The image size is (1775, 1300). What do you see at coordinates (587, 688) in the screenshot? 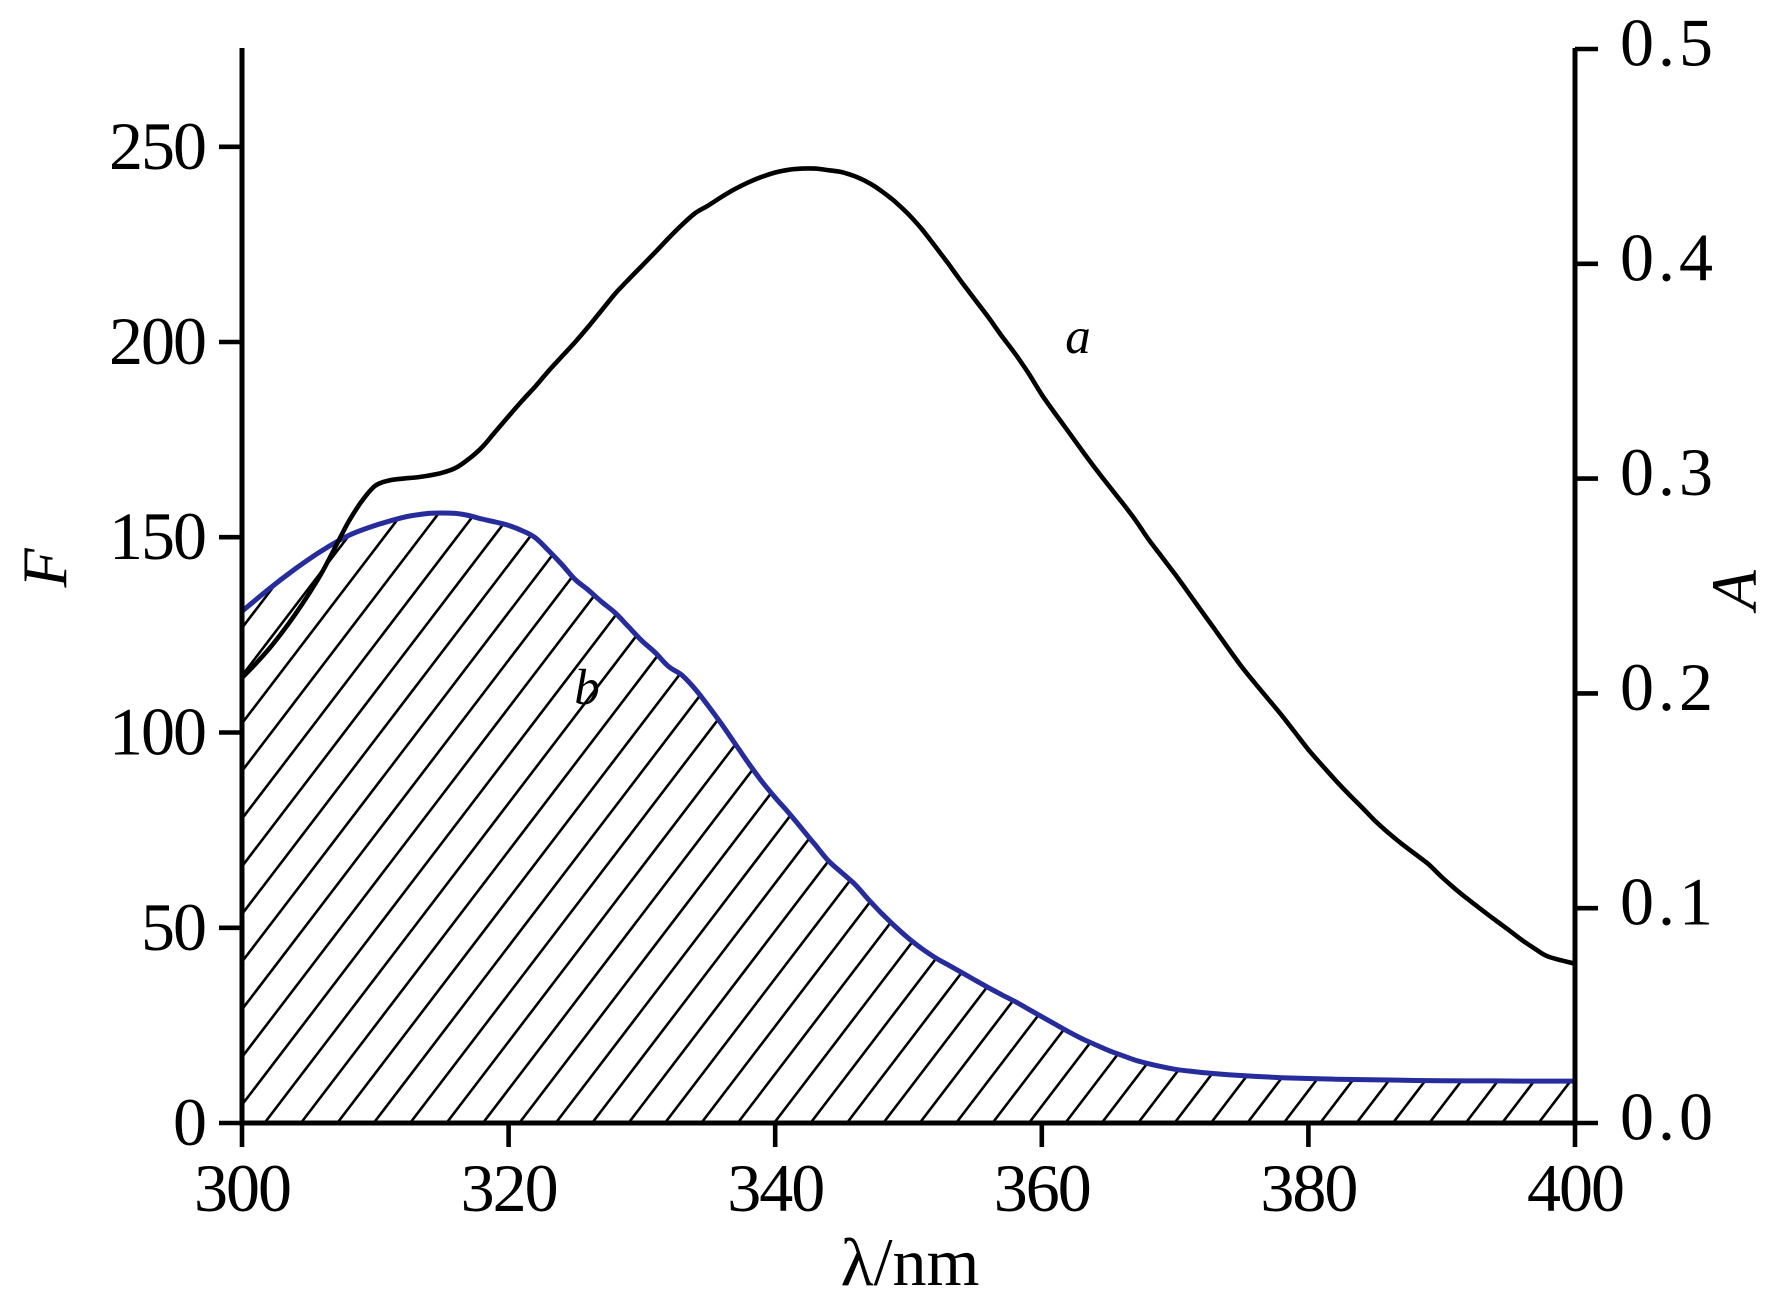
I see `svg-text: b` at bounding box center [587, 688].